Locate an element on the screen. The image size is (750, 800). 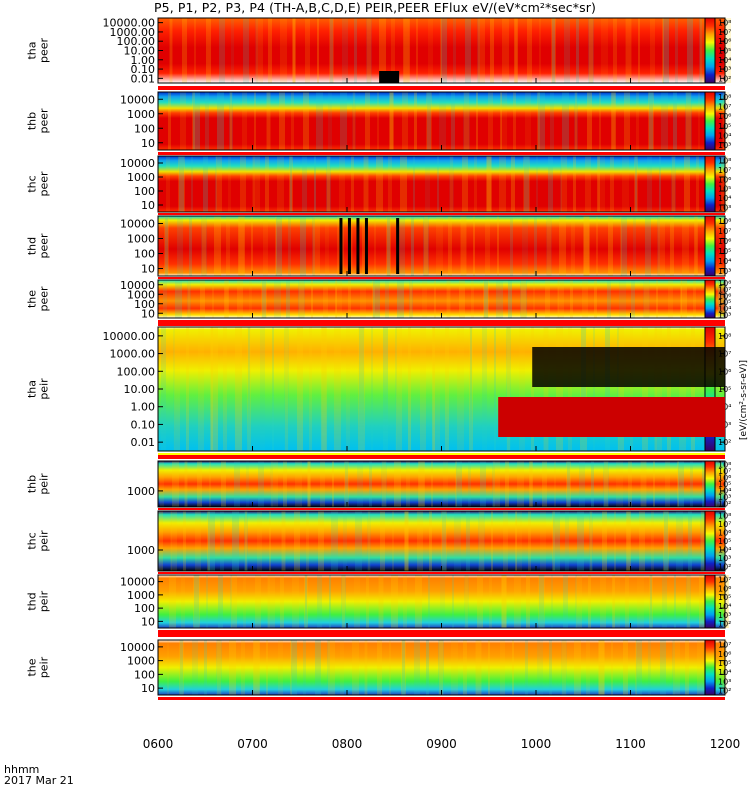
colorbar-tick-label: 10⁶ is located at coordinates (724, 179).